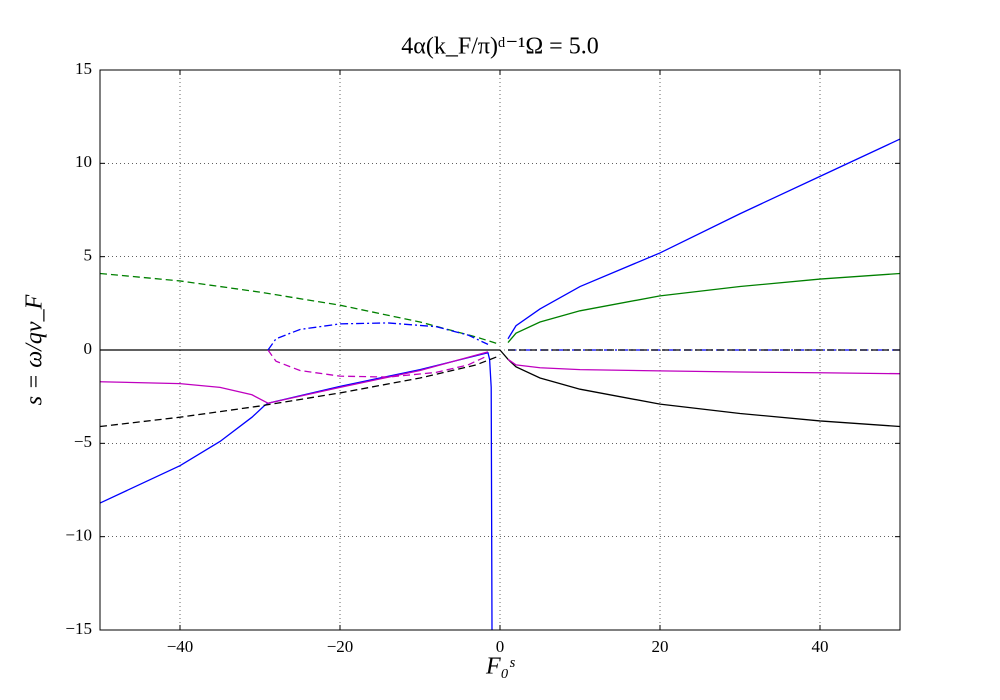 This screenshot has height=700, width=1000. I want to click on chart-title: 4α(k_F/π)ᵈ⁻¹Ω = 5.0, so click(499, 47).